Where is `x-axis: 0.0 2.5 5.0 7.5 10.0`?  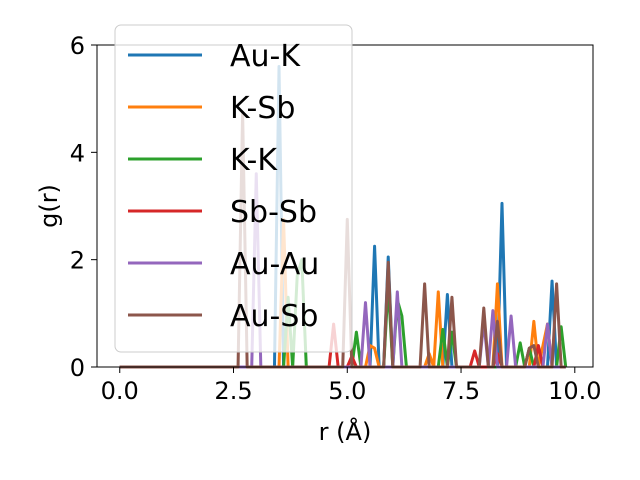 x-axis: 0.0 2.5 5.0 7.5 10.0 is located at coordinates (351, 386).